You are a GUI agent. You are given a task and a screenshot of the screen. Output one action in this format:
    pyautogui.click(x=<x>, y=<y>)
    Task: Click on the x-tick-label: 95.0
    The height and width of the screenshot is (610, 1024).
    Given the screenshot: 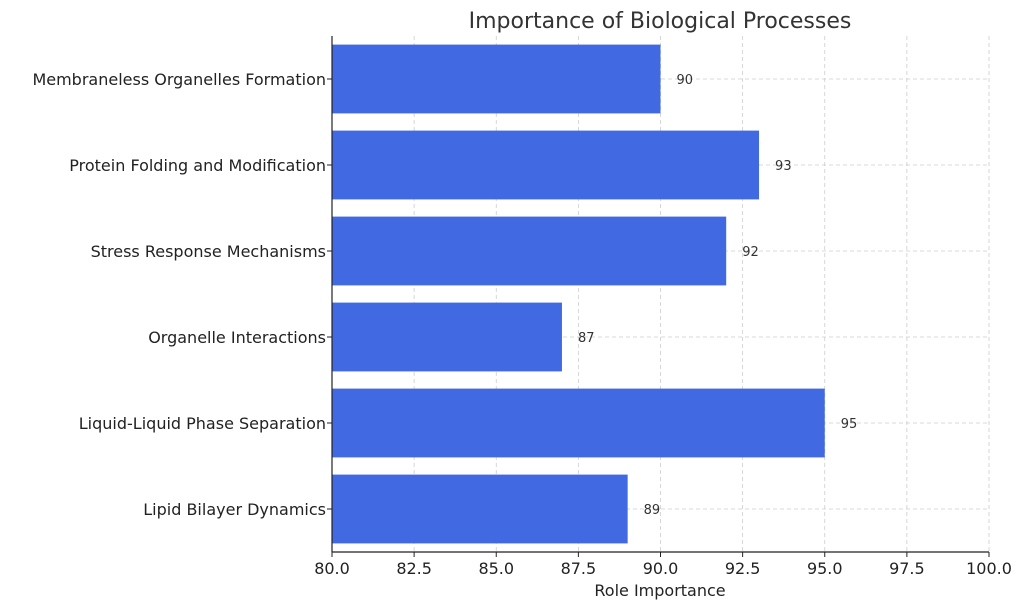 What is the action you would take?
    pyautogui.click(x=825, y=568)
    